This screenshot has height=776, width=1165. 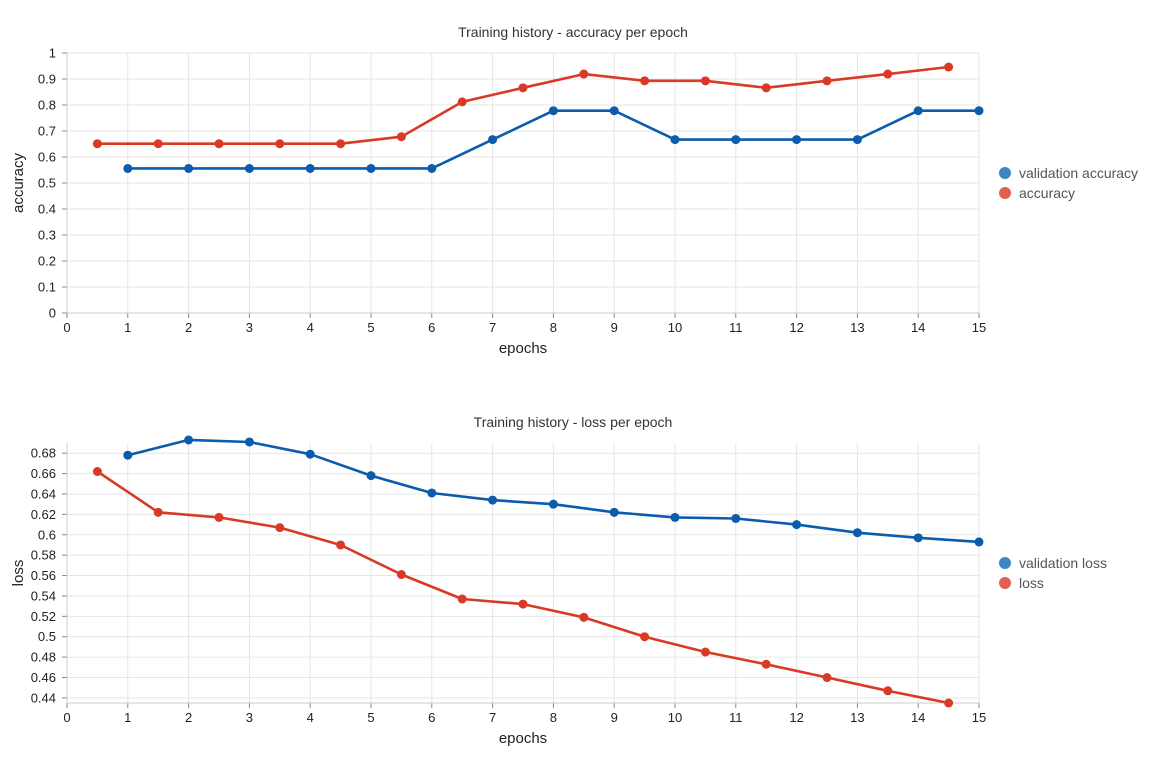 I want to click on y-tick-label: 0.58, so click(x=43, y=555).